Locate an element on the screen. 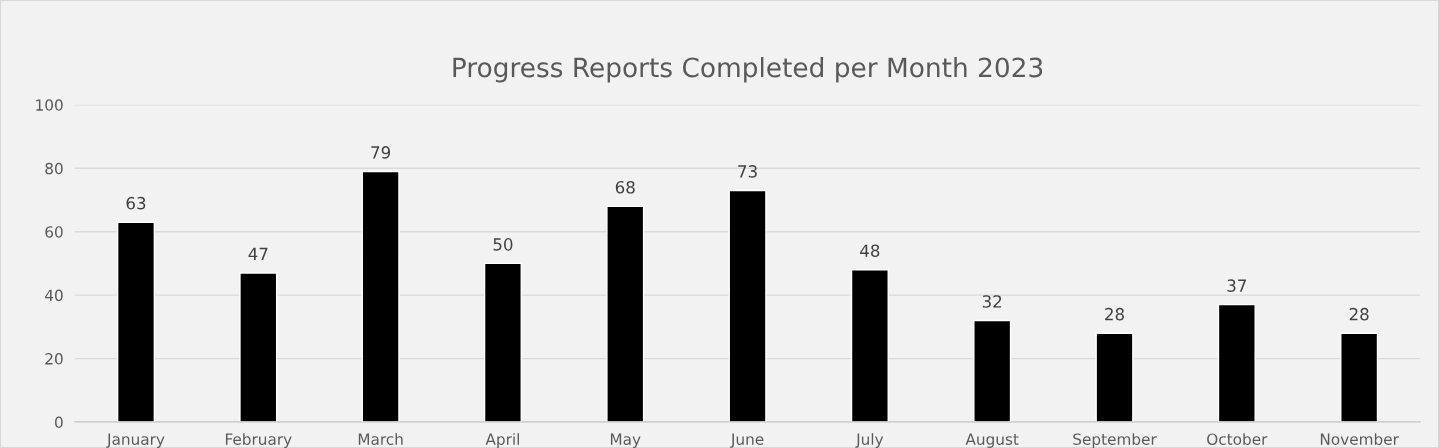  y-tick-label: 100 is located at coordinates (49, 105).